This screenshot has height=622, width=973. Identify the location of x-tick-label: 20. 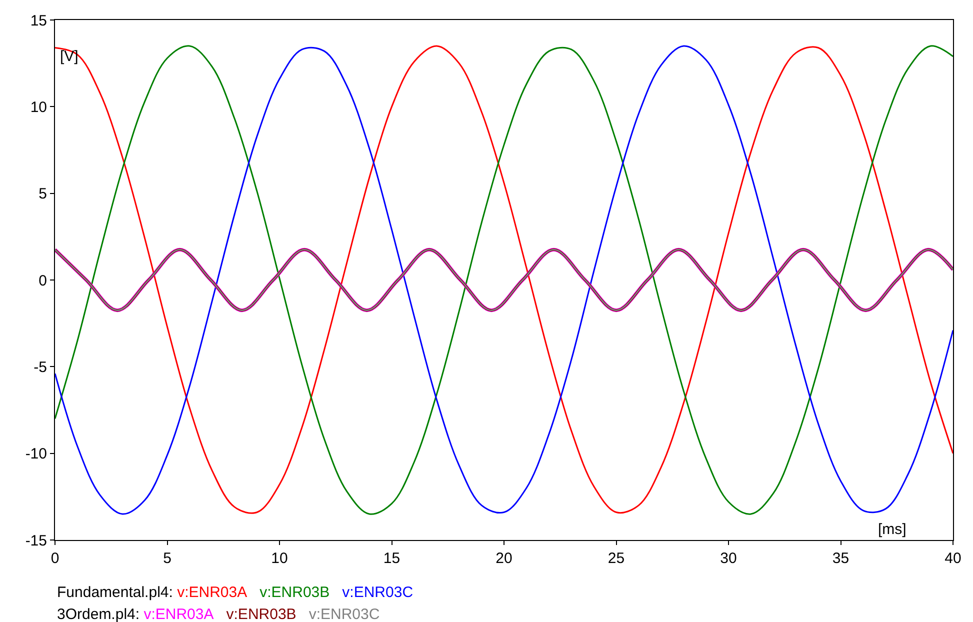
(504, 558).